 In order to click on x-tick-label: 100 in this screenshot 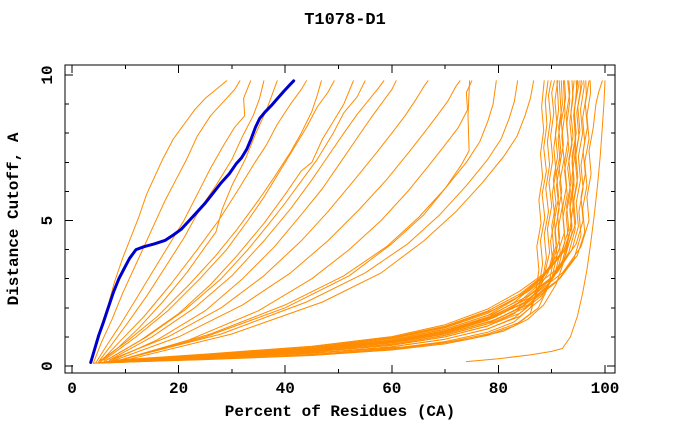, I will do `click(605, 389)`.